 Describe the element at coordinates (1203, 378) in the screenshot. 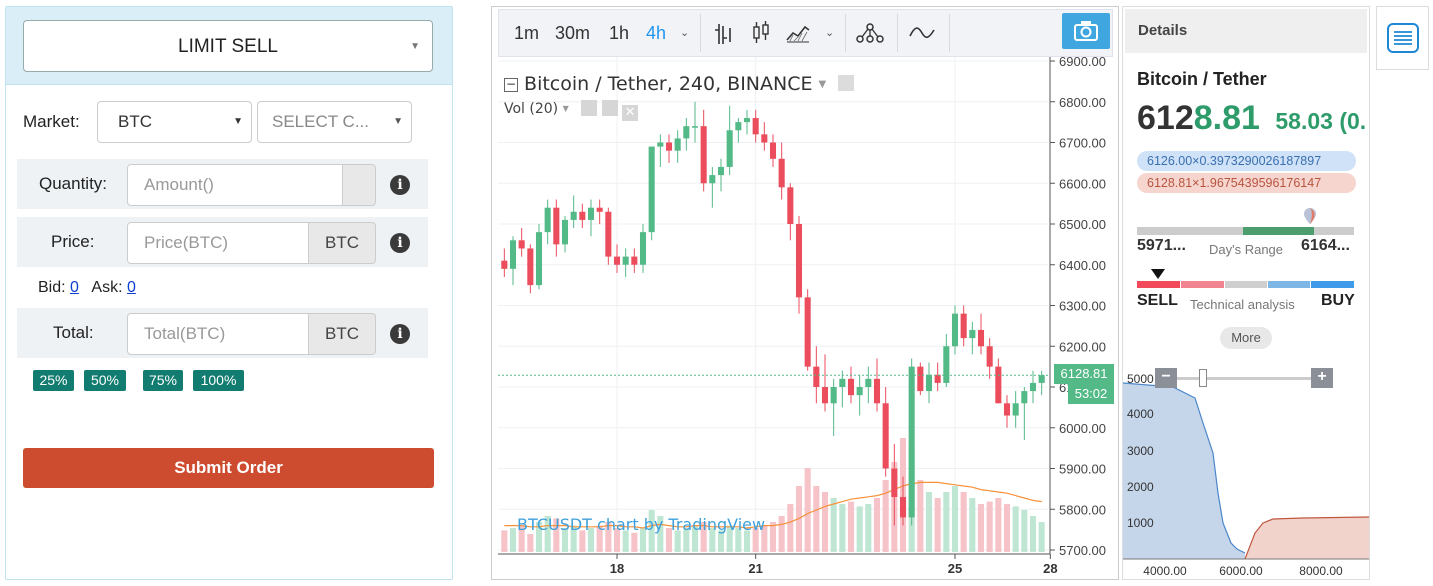

I see `zoom-slider-handle` at that location.